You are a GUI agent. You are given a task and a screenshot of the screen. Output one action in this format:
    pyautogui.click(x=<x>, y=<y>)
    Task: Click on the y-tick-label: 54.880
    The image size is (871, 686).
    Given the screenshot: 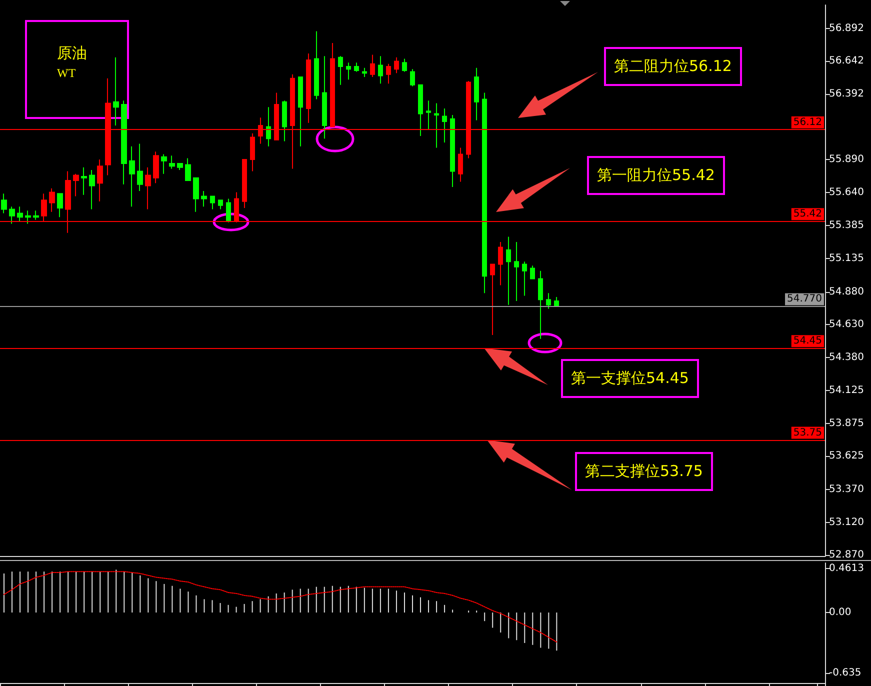 What is the action you would take?
    pyautogui.click(x=846, y=292)
    